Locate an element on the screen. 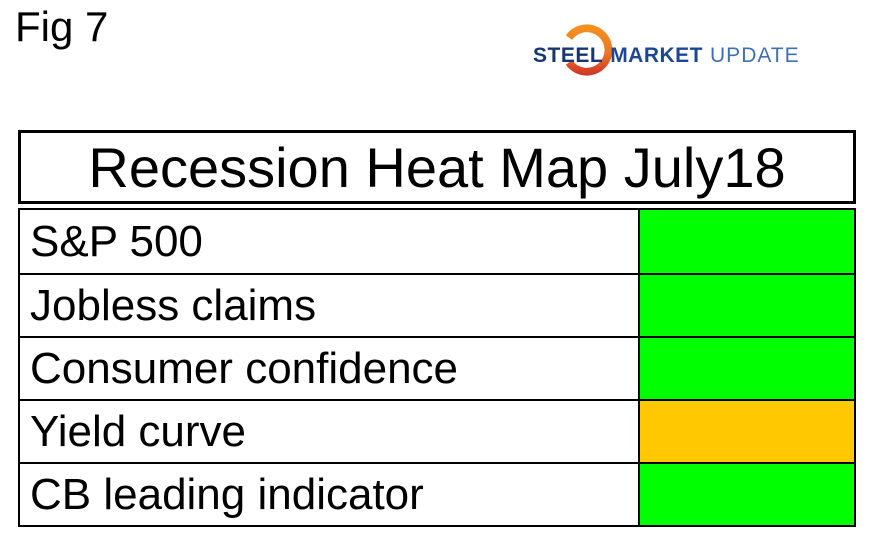 This screenshot has height=552, width=872. table-row: CB leading indicator is located at coordinates (437, 493).